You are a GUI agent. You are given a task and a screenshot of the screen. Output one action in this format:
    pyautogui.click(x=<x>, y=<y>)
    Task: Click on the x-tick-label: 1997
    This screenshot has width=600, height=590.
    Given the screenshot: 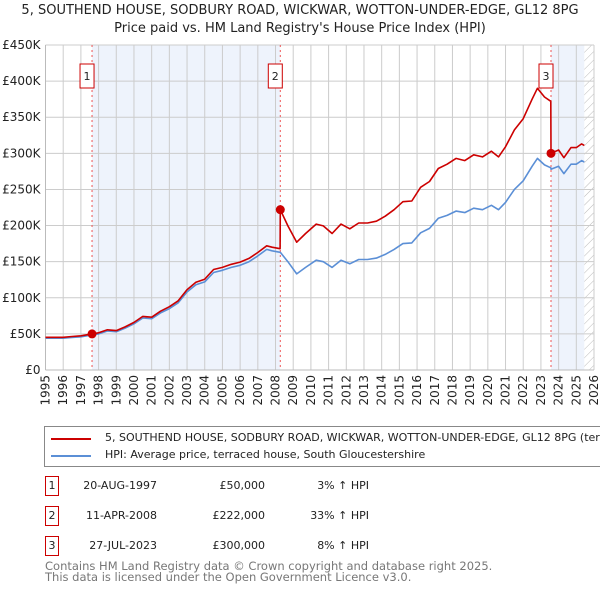 What is the action you would take?
    pyautogui.click(x=81, y=390)
    